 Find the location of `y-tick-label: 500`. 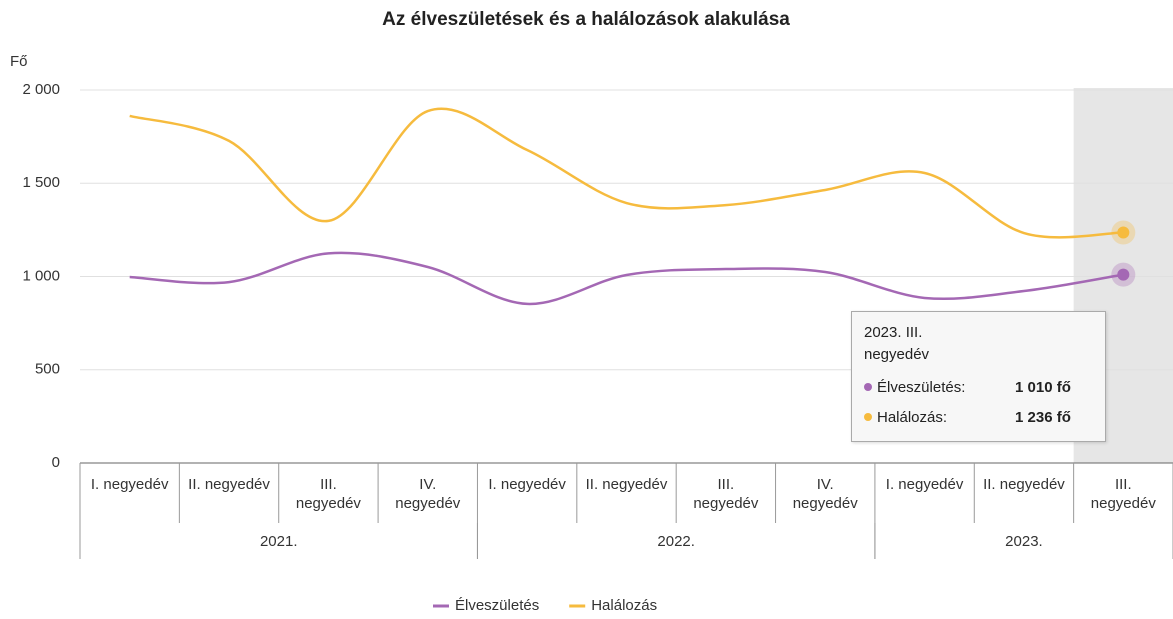

y-tick-label: 500 is located at coordinates (47, 369).